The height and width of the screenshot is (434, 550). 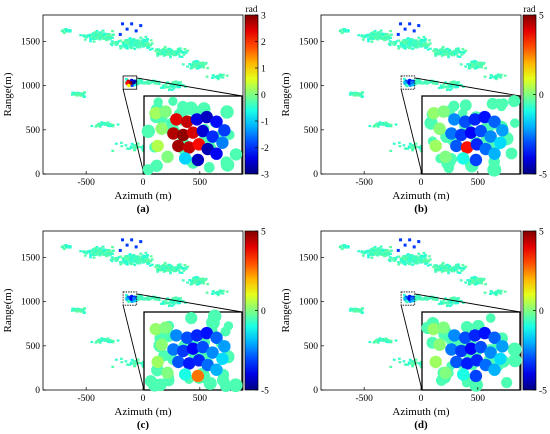 What do you see at coordinates (315, 391) in the screenshot?
I see `y-tick-label: 0` at bounding box center [315, 391].